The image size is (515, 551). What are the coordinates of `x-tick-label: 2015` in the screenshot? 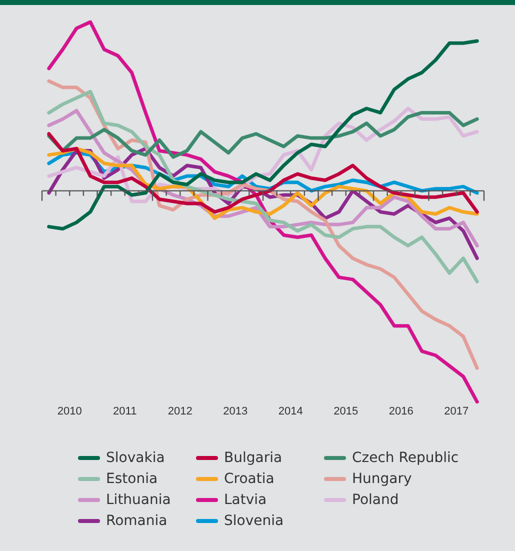 It's located at (346, 411).